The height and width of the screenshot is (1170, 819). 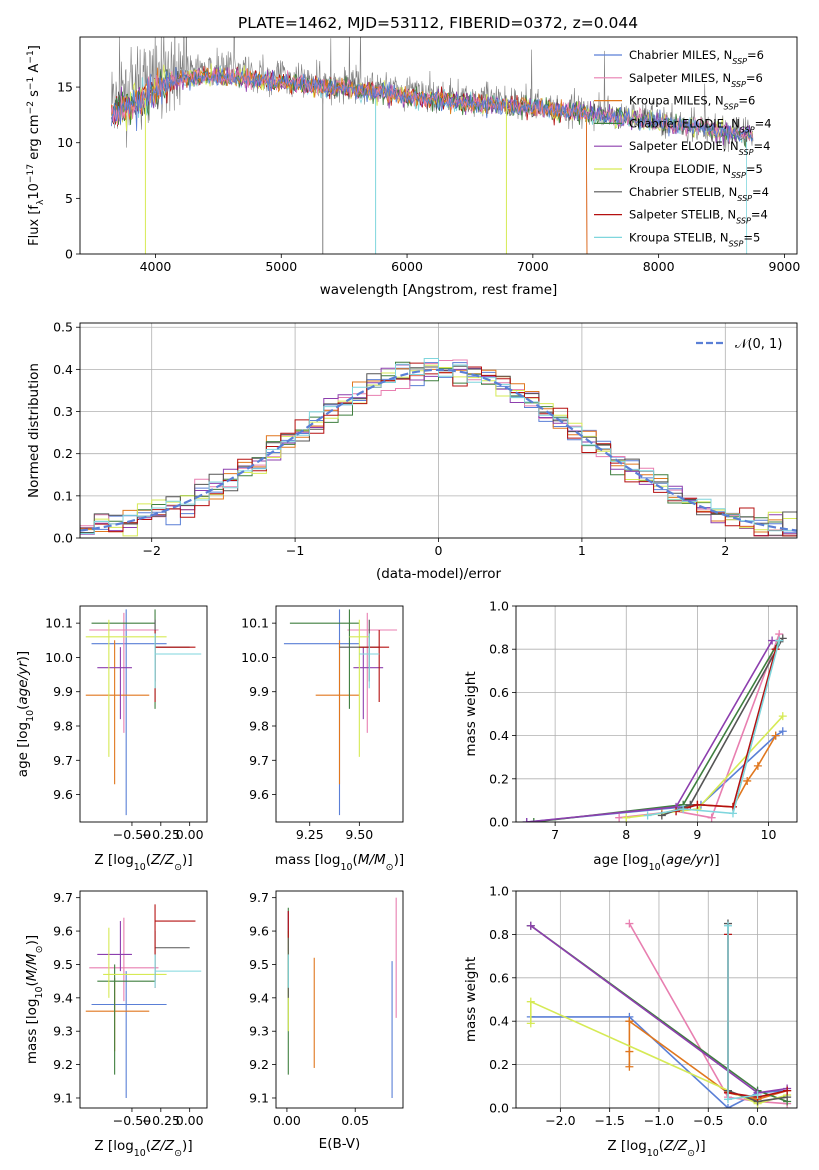 What do you see at coordinates (65, 87) in the screenshot?
I see `y-tick-label: 15` at bounding box center [65, 87].